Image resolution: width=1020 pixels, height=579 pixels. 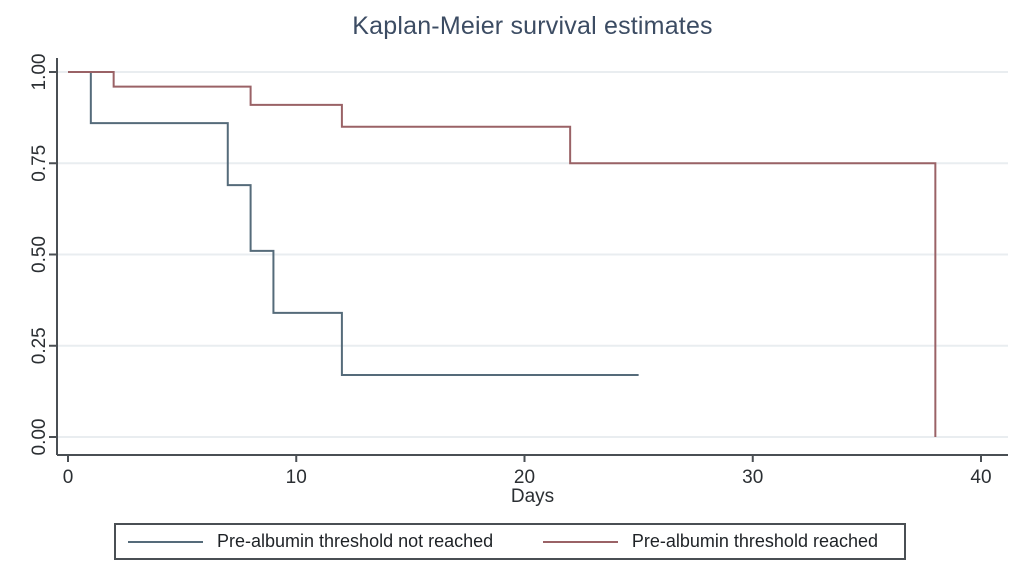 What do you see at coordinates (980, 477) in the screenshot?
I see `x-tick-label-40: 40` at bounding box center [980, 477].